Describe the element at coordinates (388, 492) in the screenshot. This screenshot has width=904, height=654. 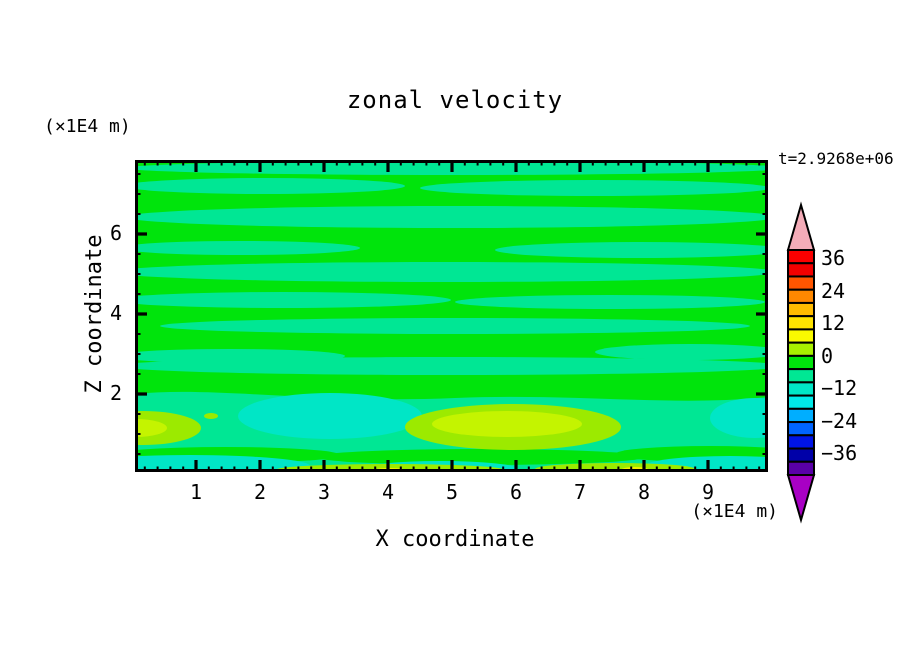
I see `x-tick-label-4: 4` at that location.